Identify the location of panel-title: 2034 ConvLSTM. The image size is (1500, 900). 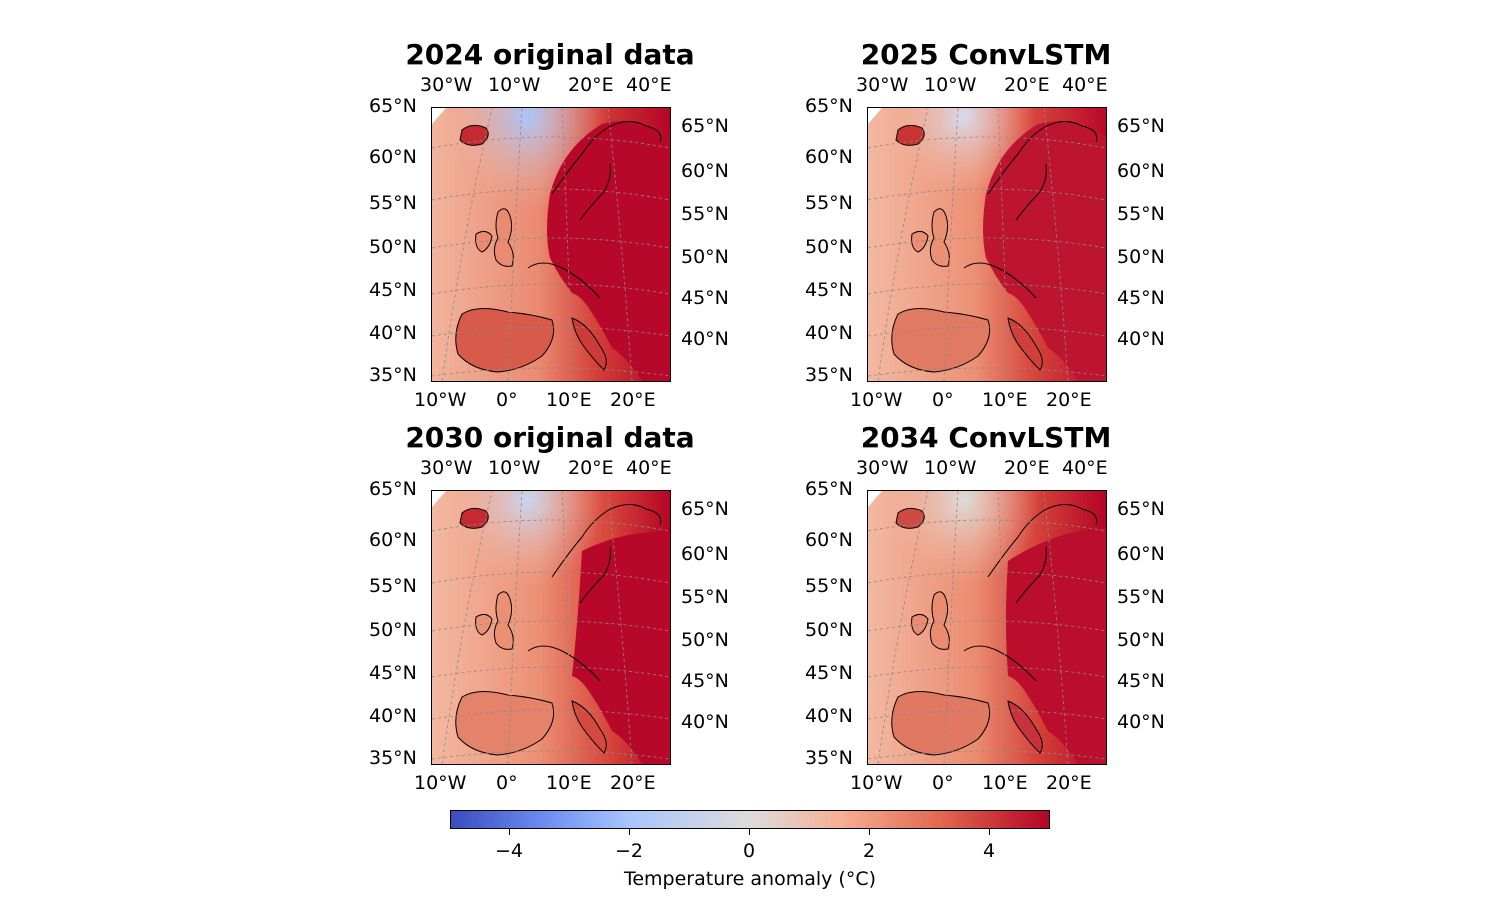
(986, 437).